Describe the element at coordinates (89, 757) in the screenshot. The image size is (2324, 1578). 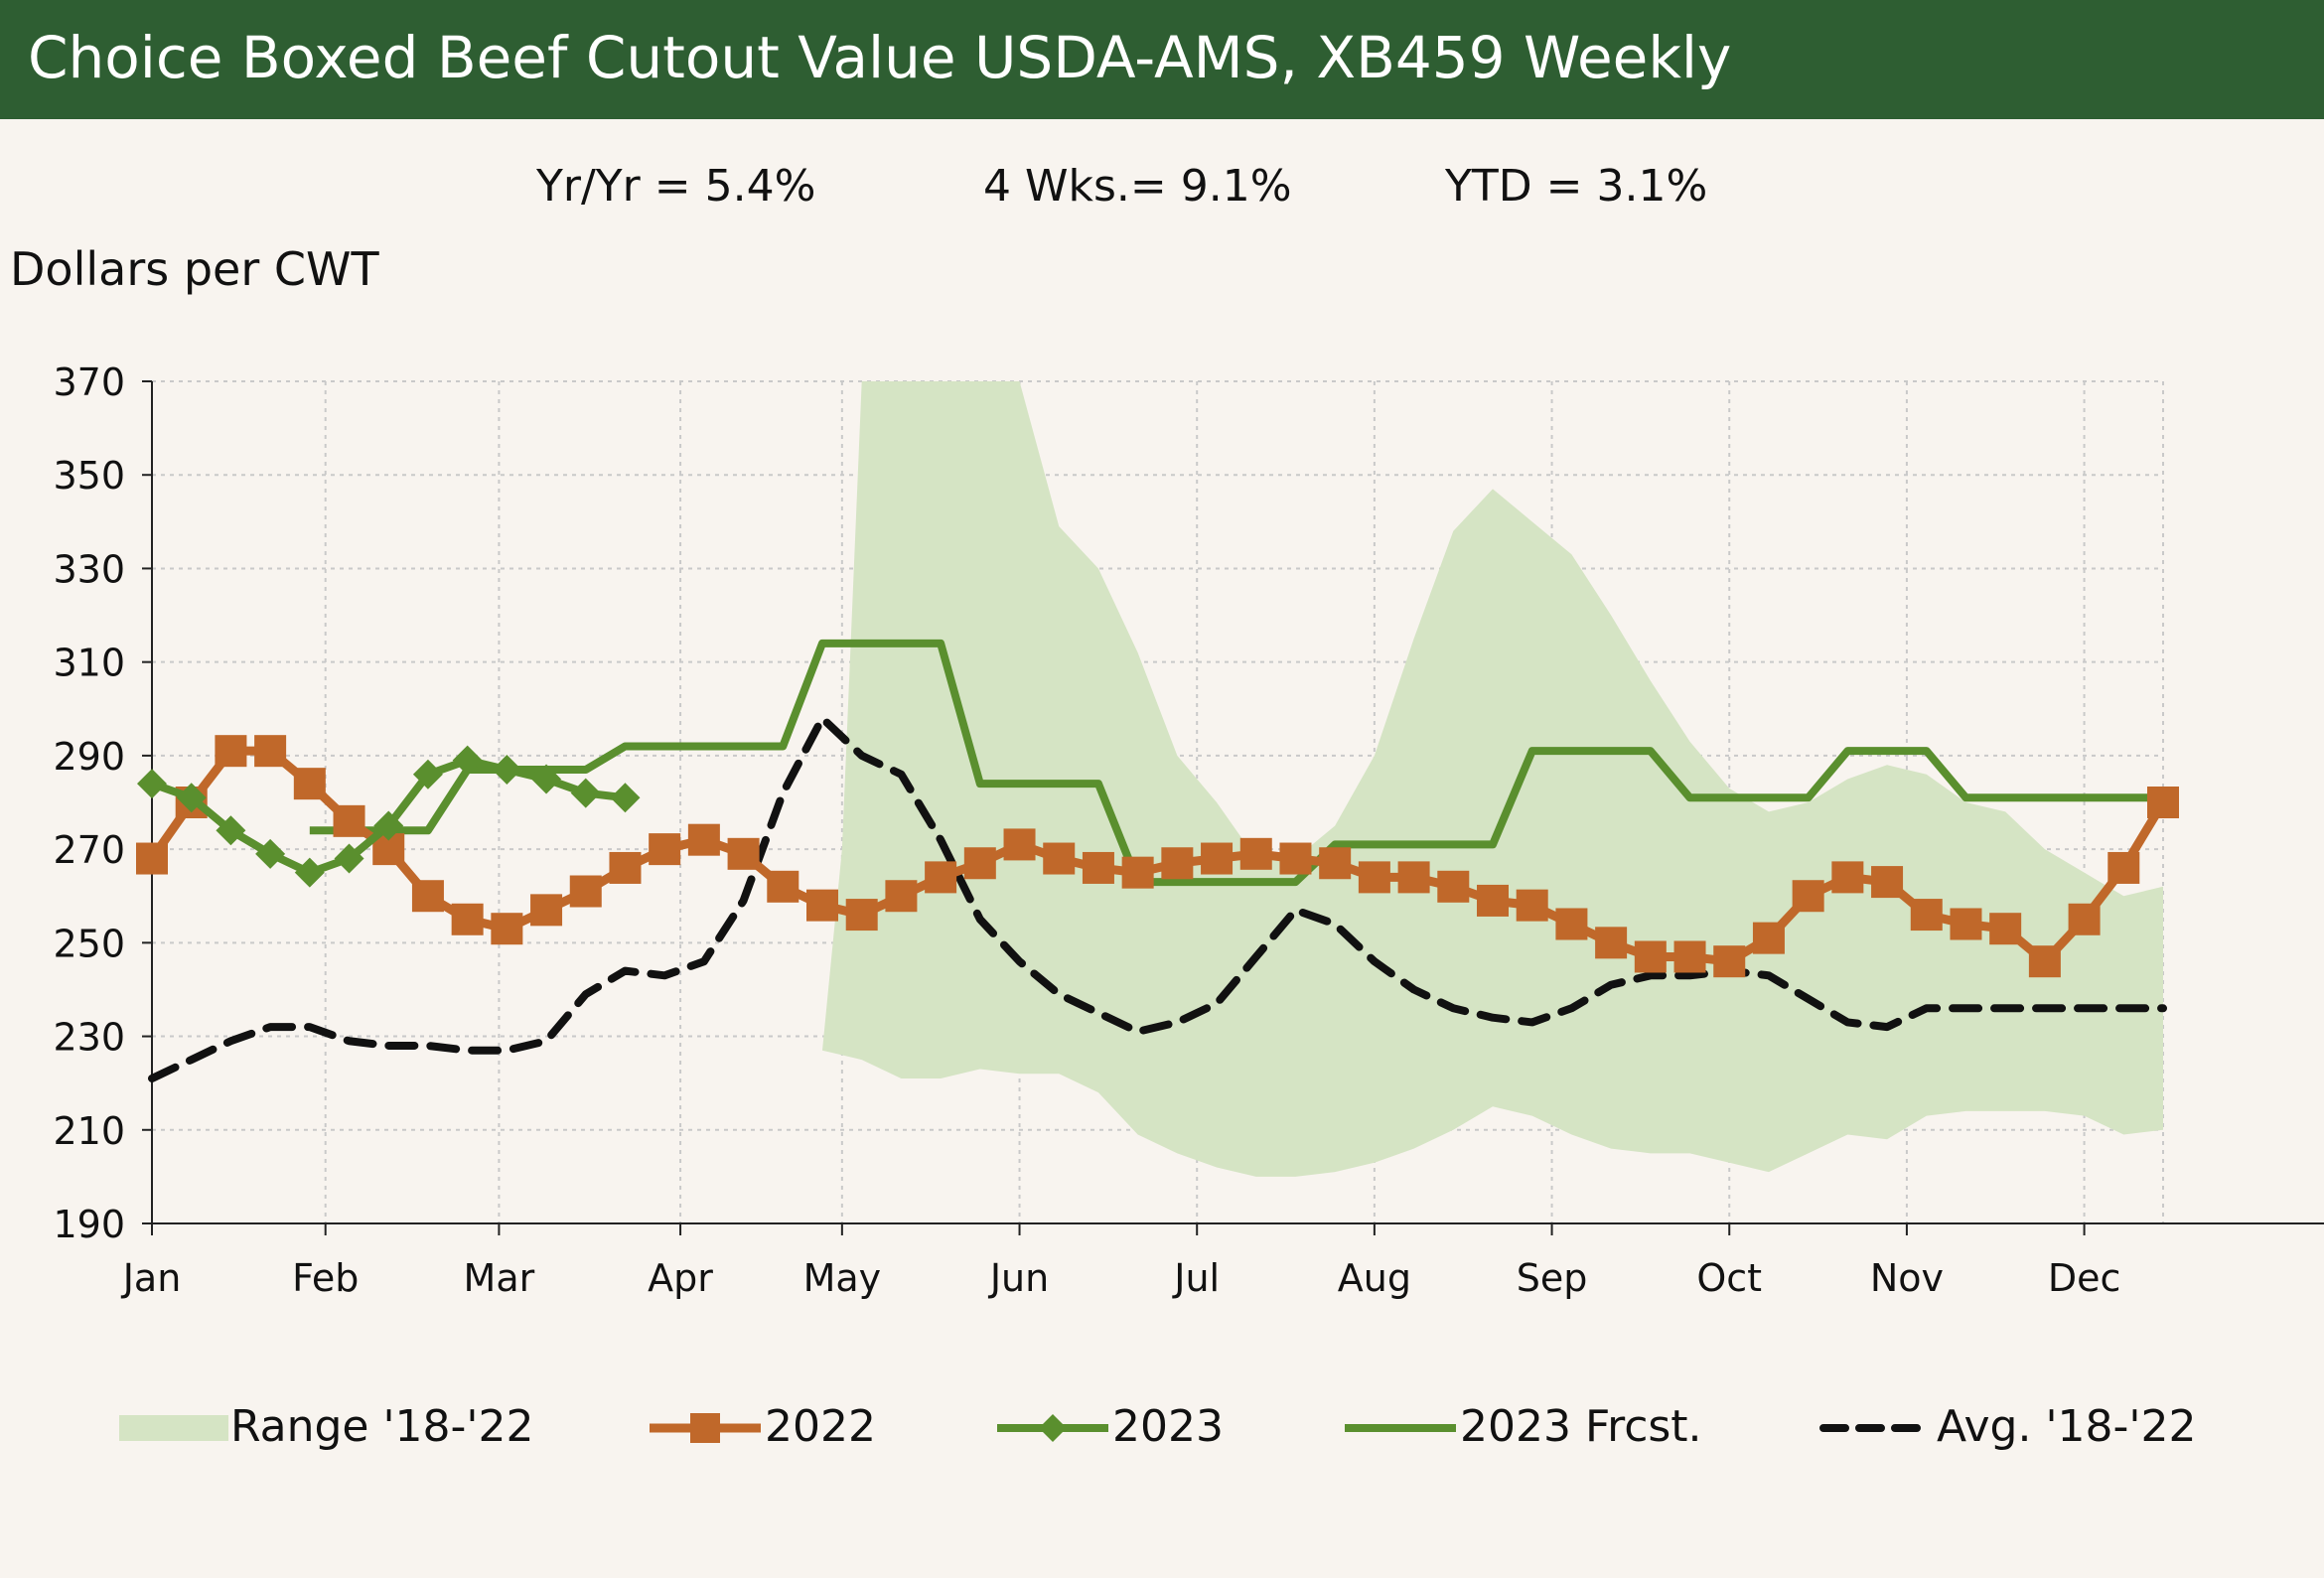
I see `y-tick-label: 290` at that location.